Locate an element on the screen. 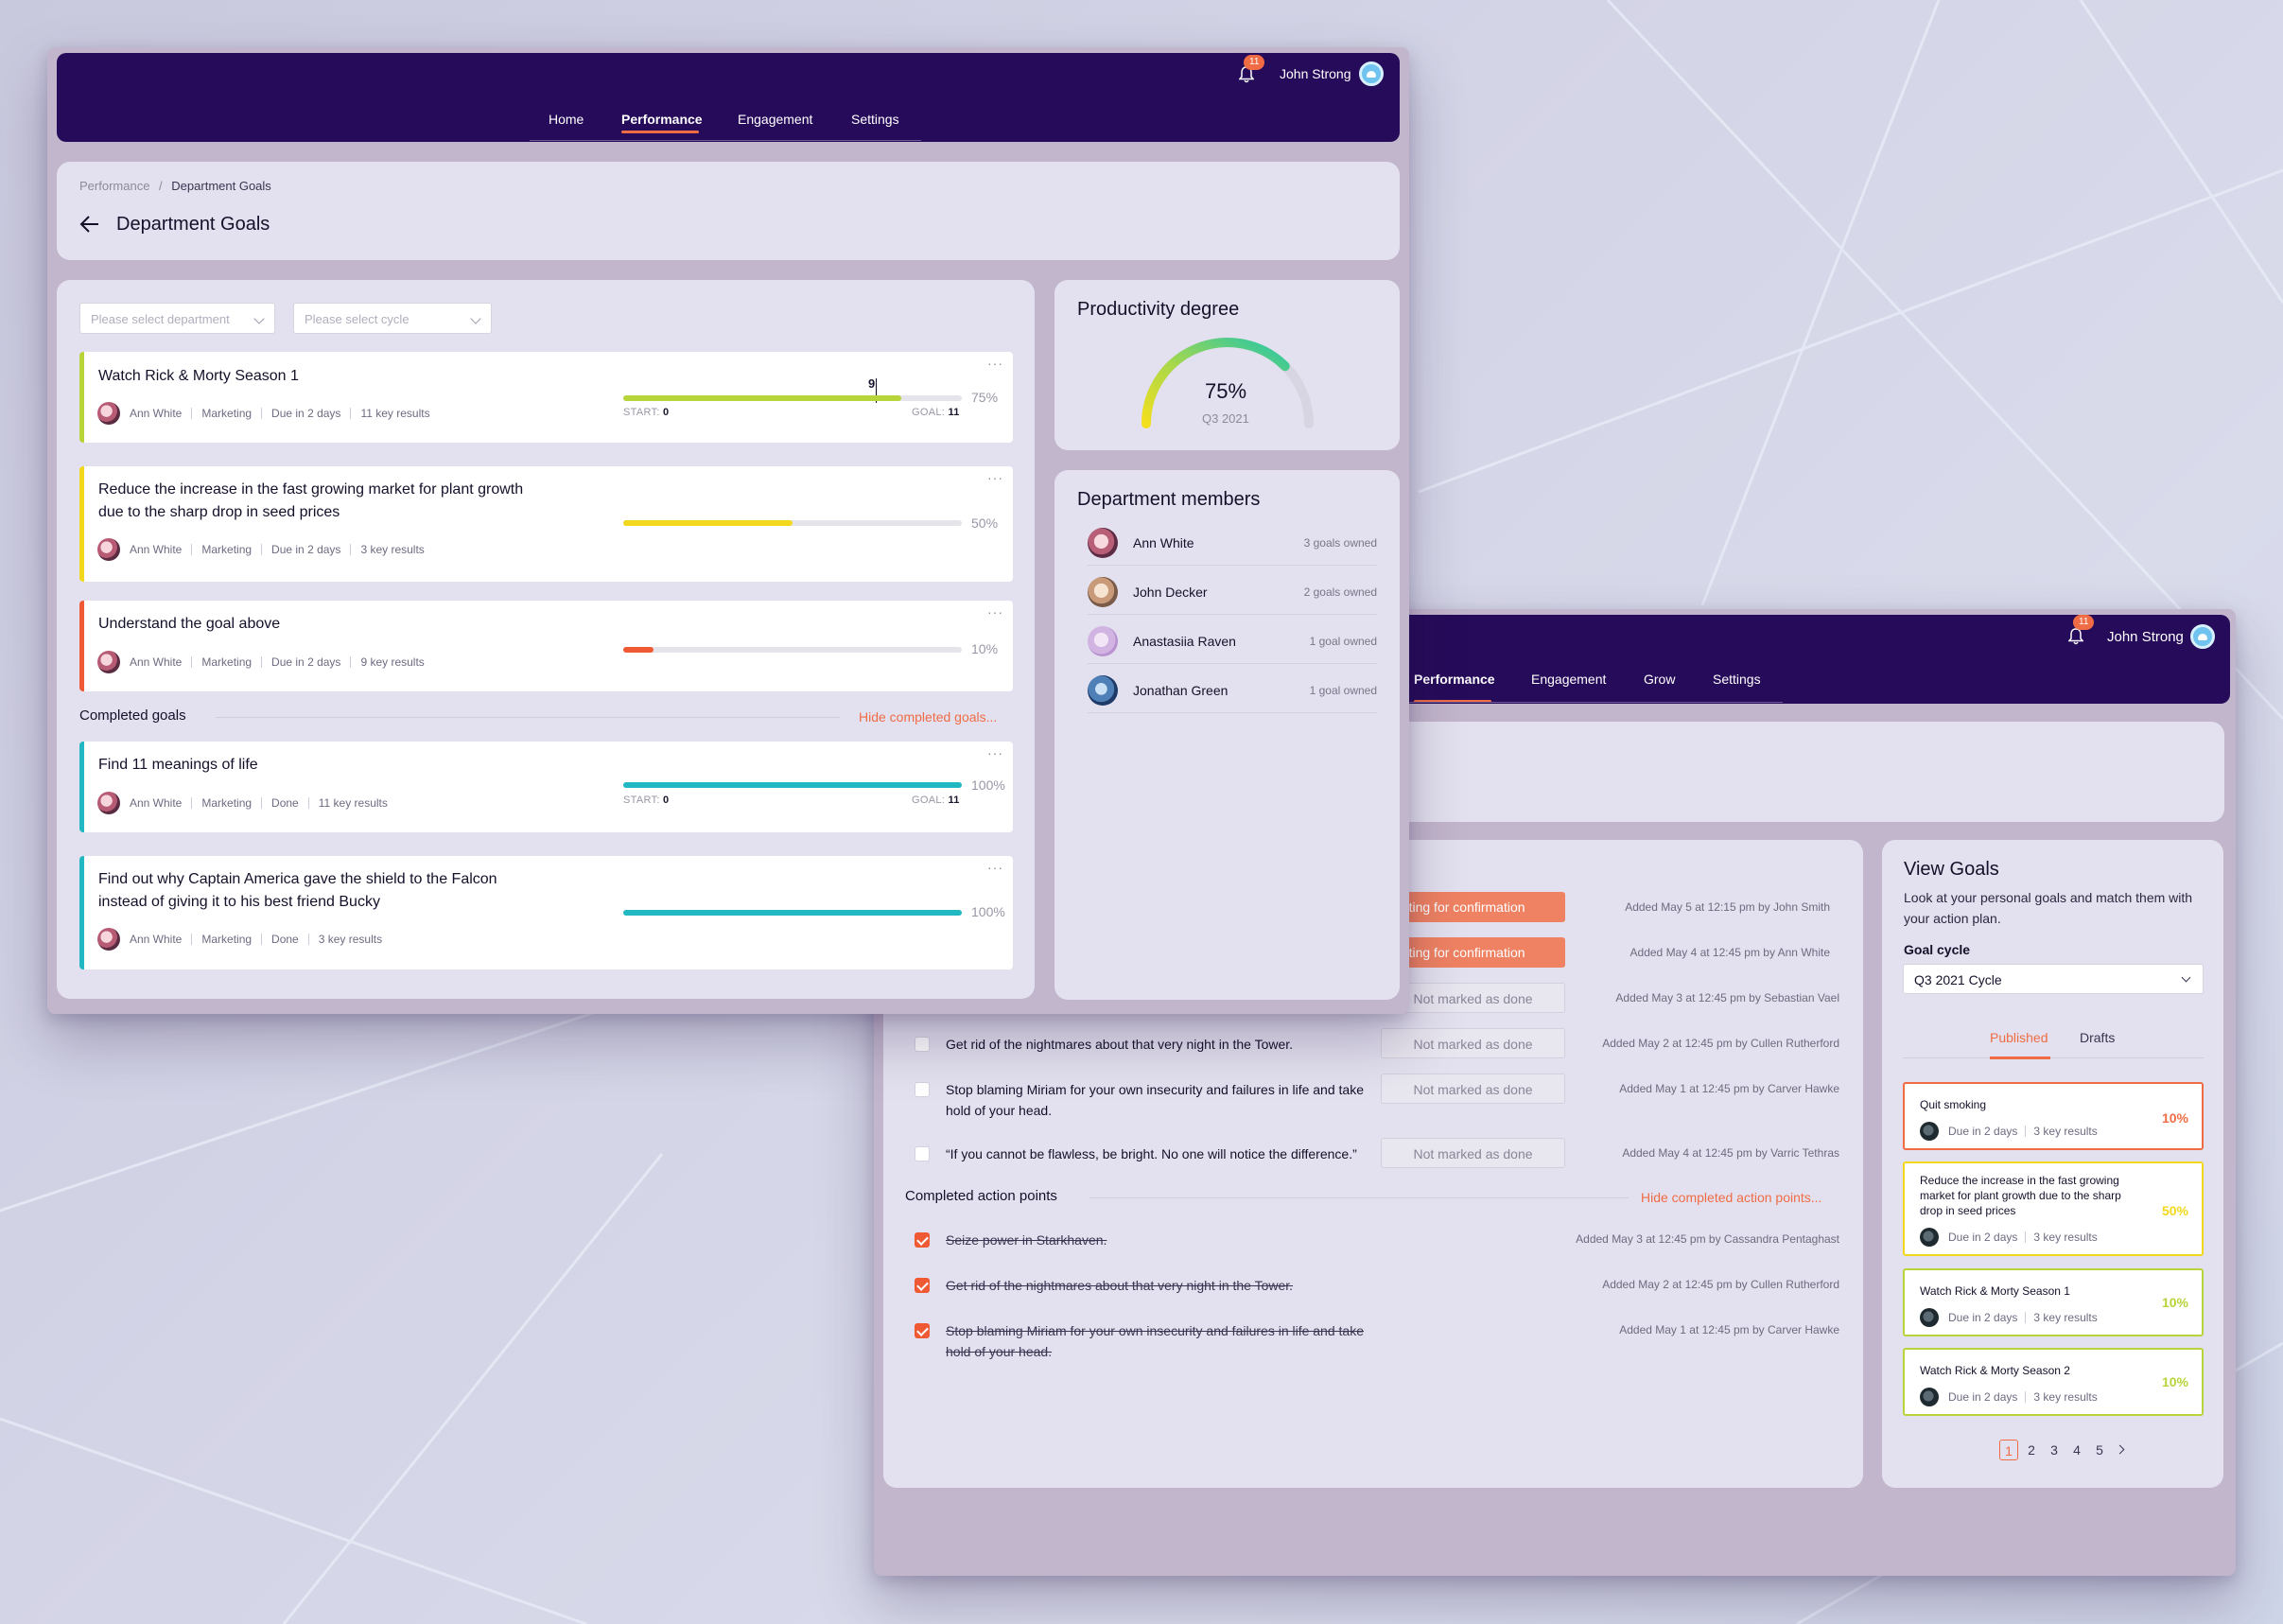 The width and height of the screenshot is (2283, 1624). breadcrumb-performance: Performance is located at coordinates (114, 186).